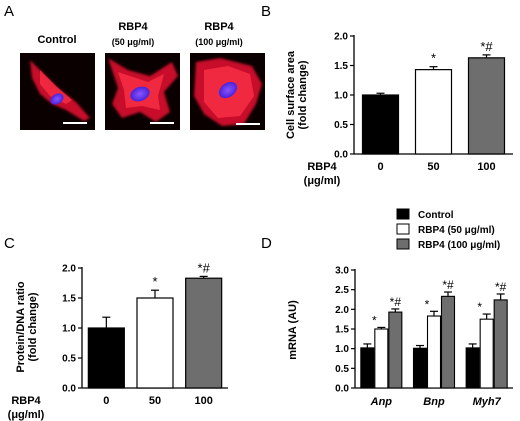  I want to click on y-axis-label-line: Protein/DNA ratio, so click(21, 327).